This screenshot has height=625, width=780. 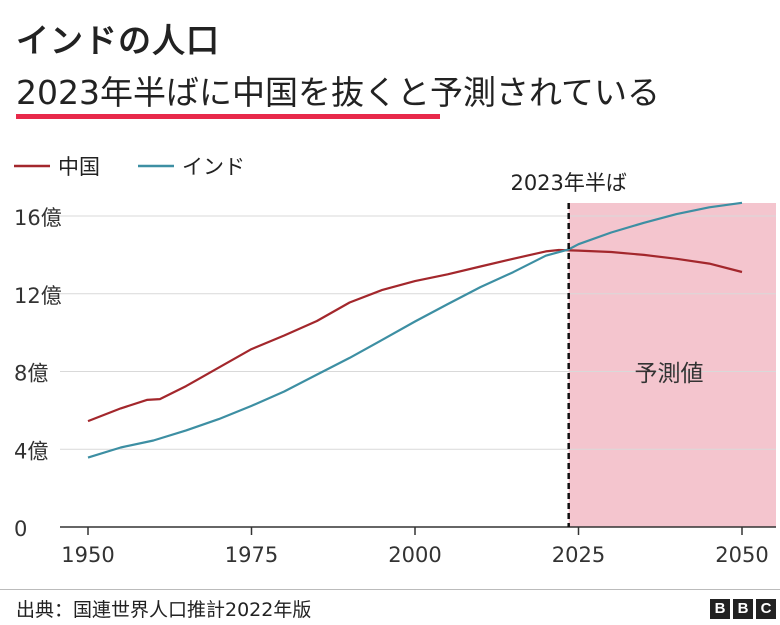 I want to click on x-tick-label: 2025, so click(x=578, y=555).